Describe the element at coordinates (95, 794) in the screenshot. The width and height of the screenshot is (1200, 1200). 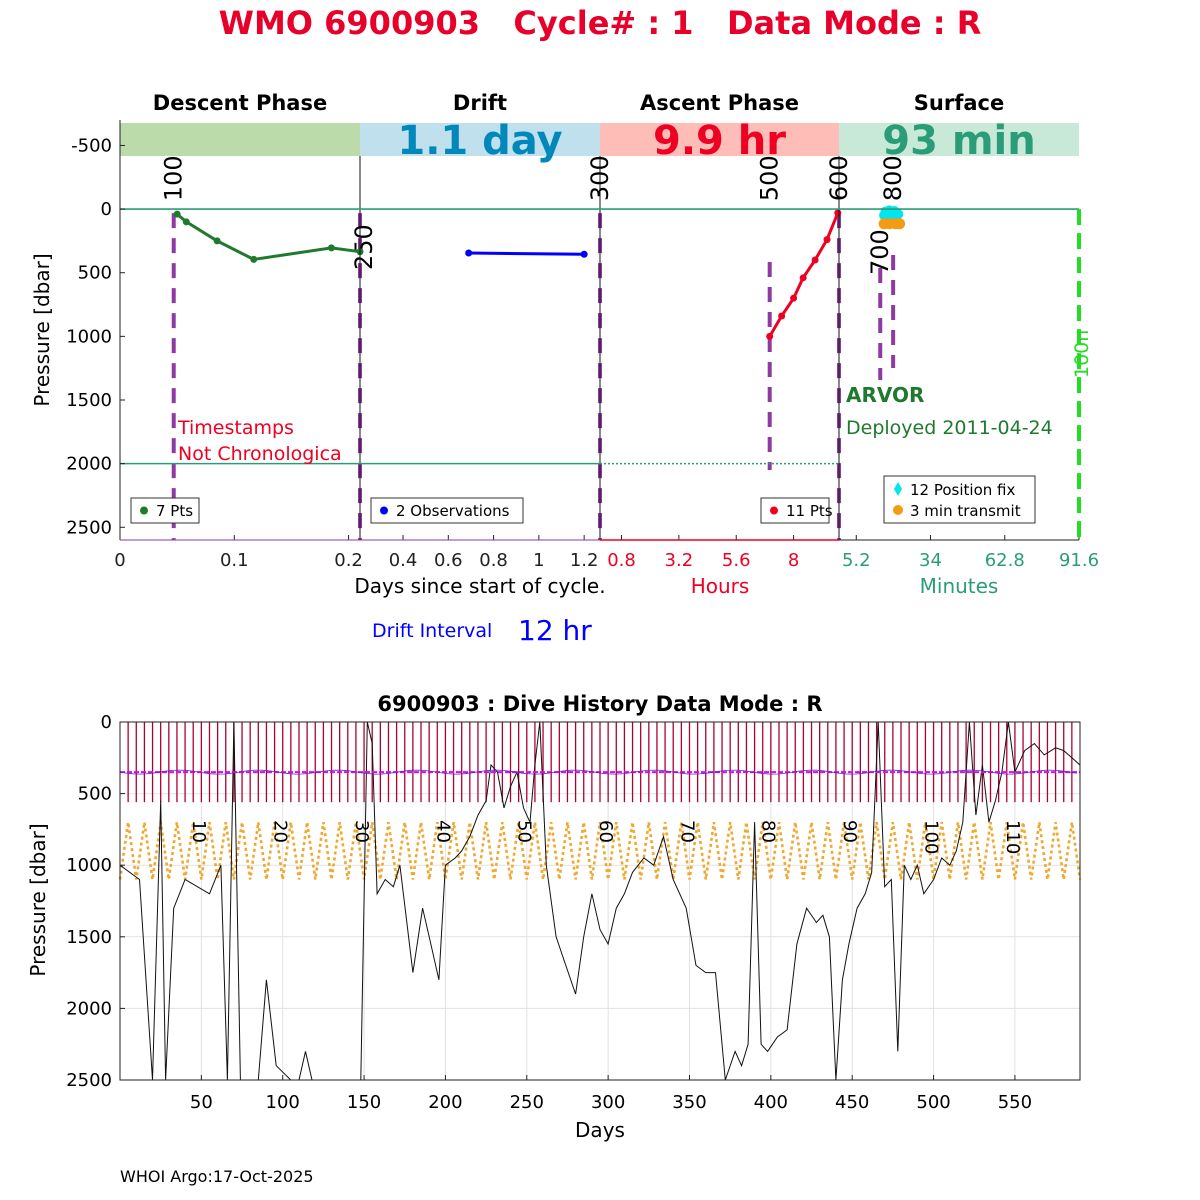
I see `history-y-tick-label: 500` at that location.